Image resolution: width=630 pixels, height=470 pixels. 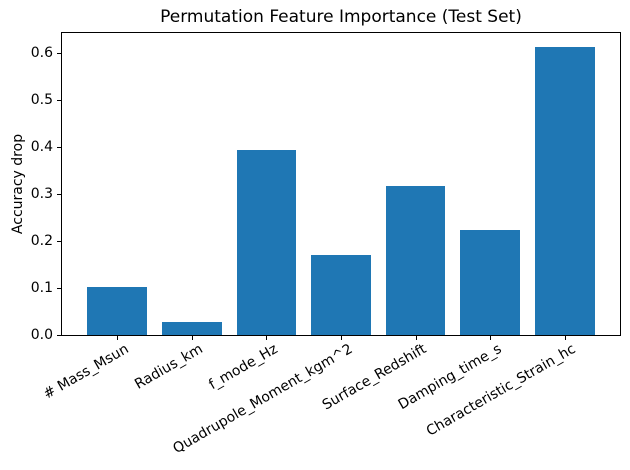 What do you see at coordinates (415, 260) in the screenshot?
I see `bar-Surface_Redshift` at bounding box center [415, 260].